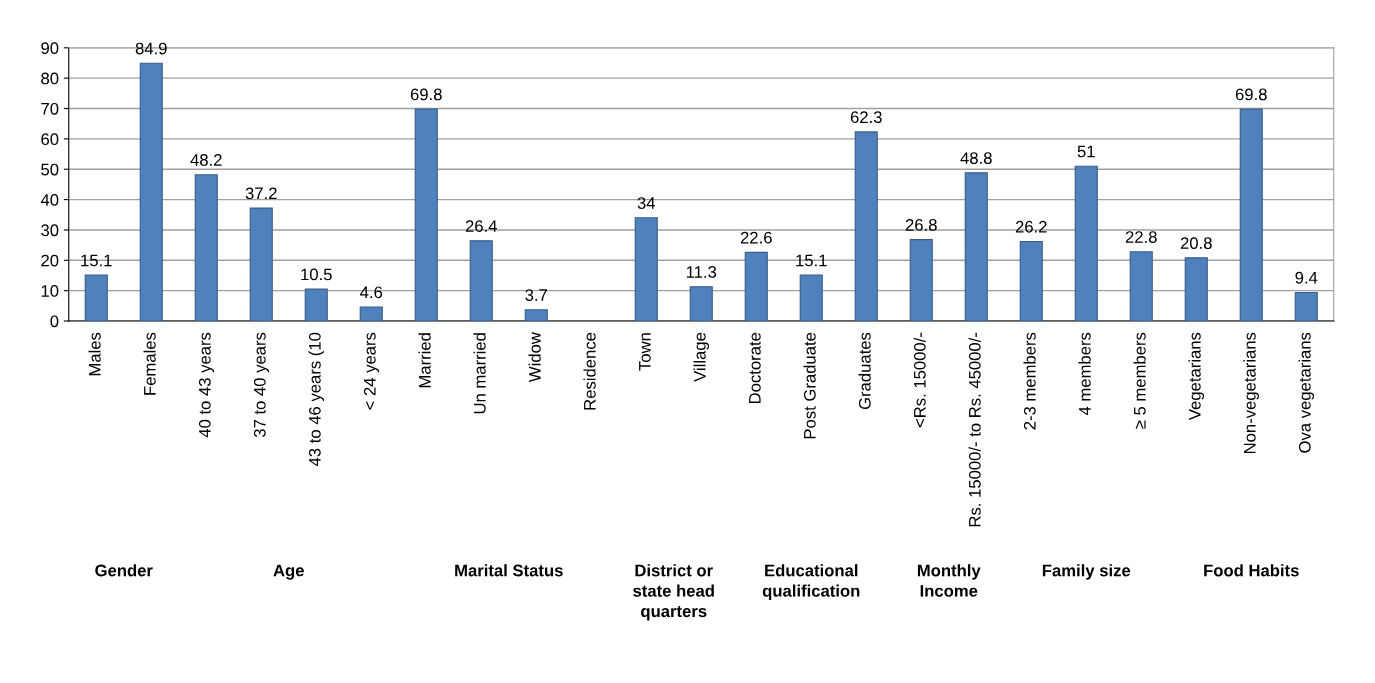 The image size is (1375, 683). Describe the element at coordinates (1196, 243) in the screenshot. I see `data-label: 20.8` at that location.